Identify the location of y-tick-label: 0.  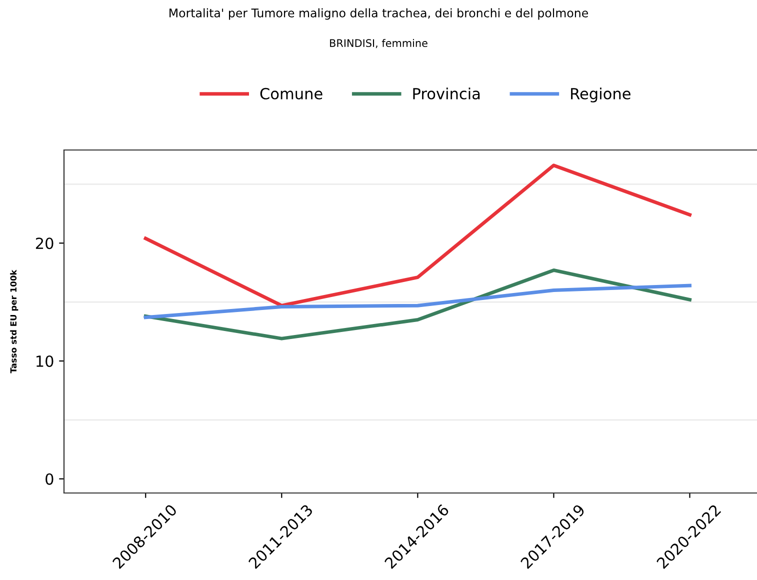
(50, 479).